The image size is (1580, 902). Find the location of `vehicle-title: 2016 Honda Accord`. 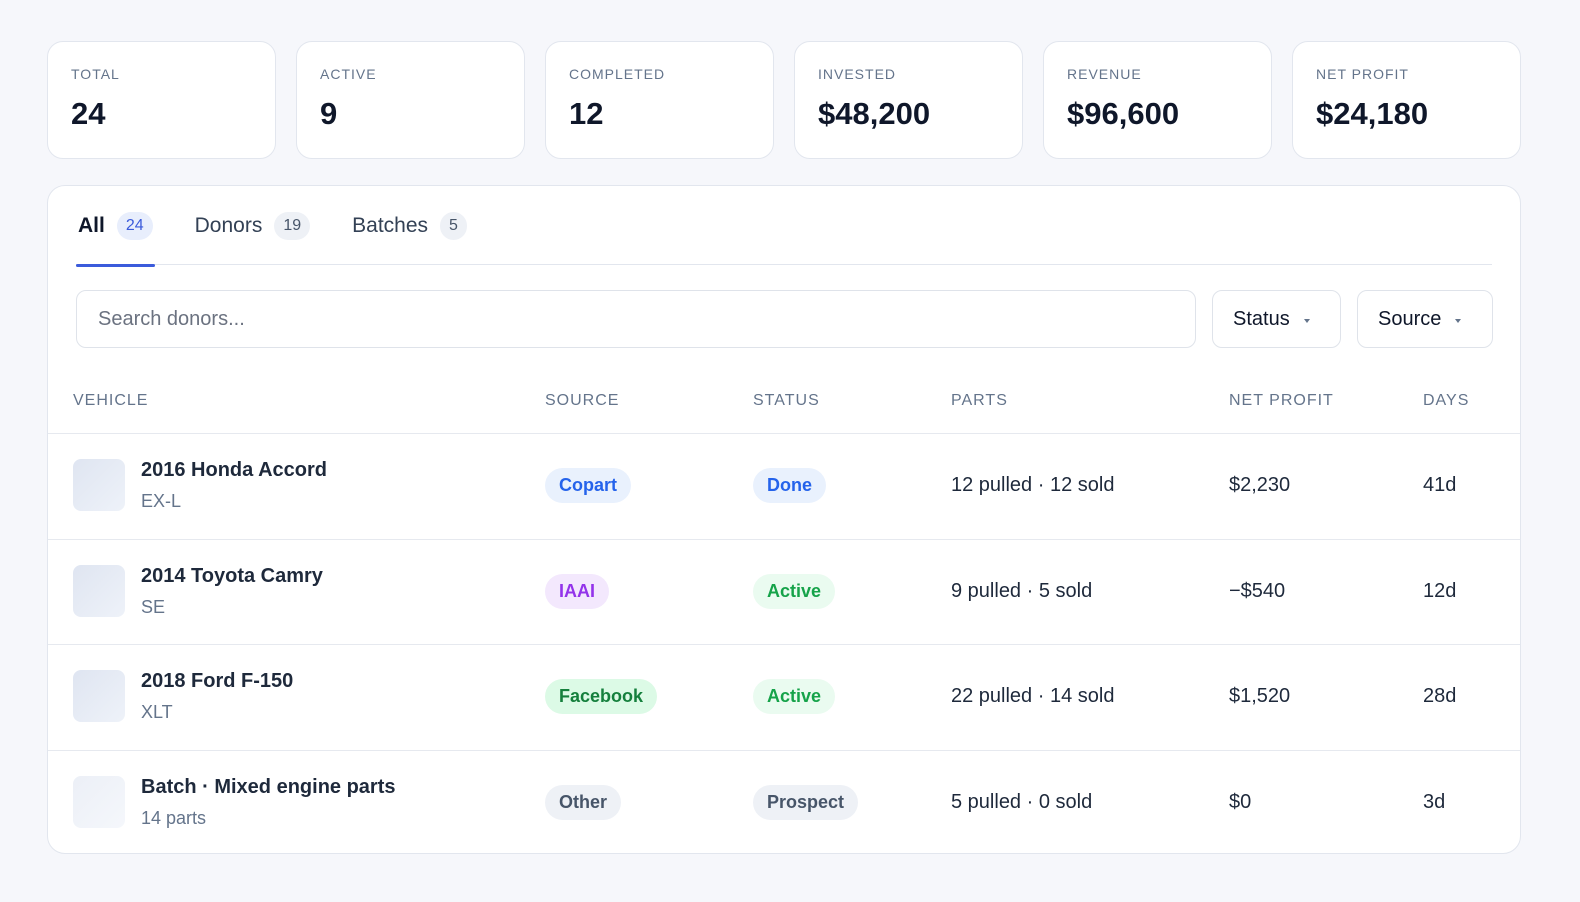

vehicle-title: 2016 Honda Accord is located at coordinates (234, 470).